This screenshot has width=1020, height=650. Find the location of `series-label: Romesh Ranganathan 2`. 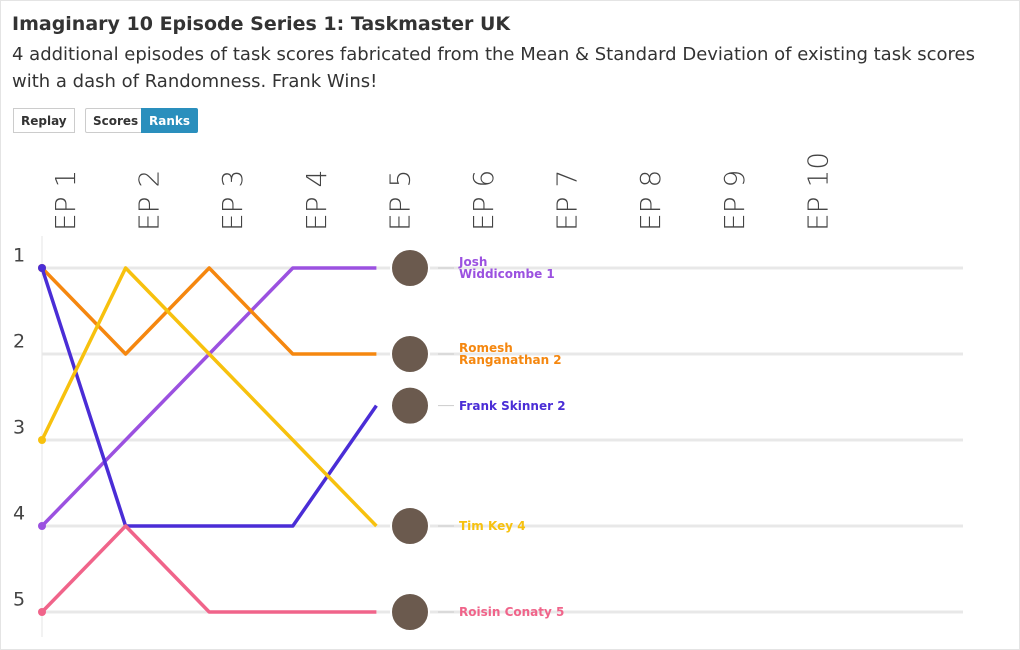

series-label: Romesh Ranganathan 2 is located at coordinates (510, 354).